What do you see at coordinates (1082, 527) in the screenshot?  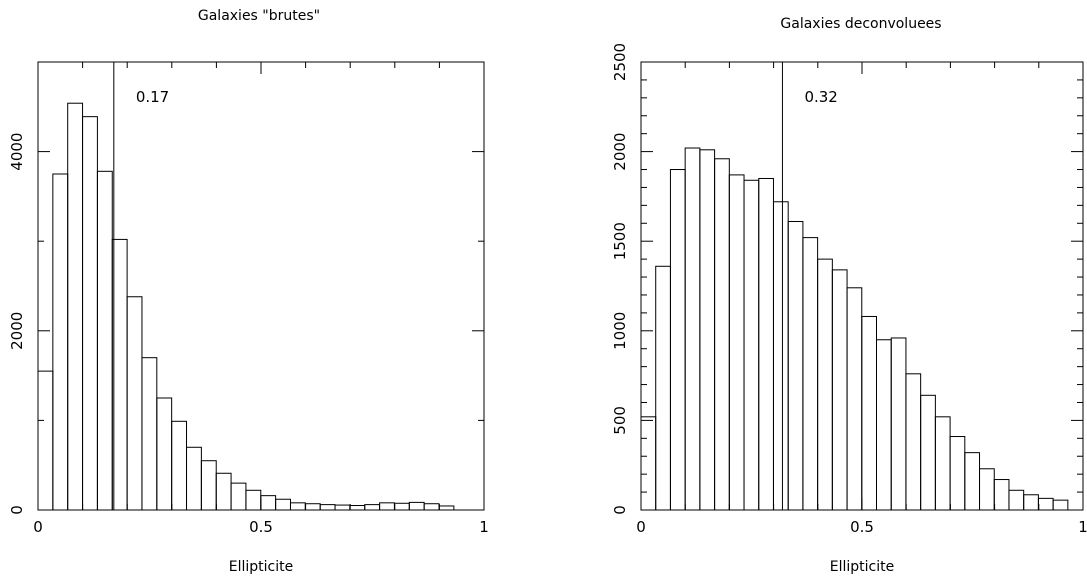 I see `chart-right-xtick-label: 1` at bounding box center [1082, 527].